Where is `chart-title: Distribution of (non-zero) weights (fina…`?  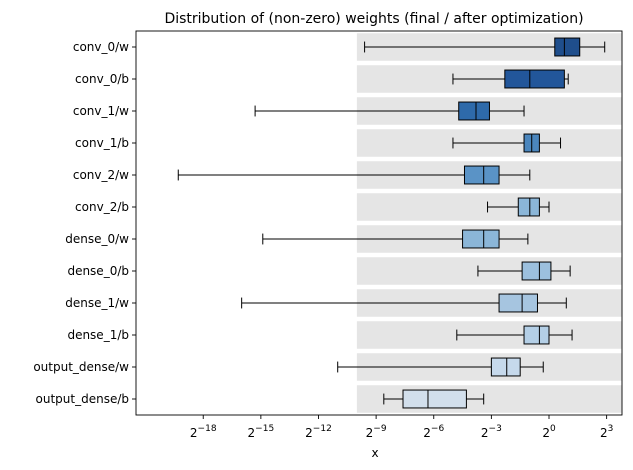
chart-title: Distribution of (non-zero) weights (fina… is located at coordinates (373, 19).